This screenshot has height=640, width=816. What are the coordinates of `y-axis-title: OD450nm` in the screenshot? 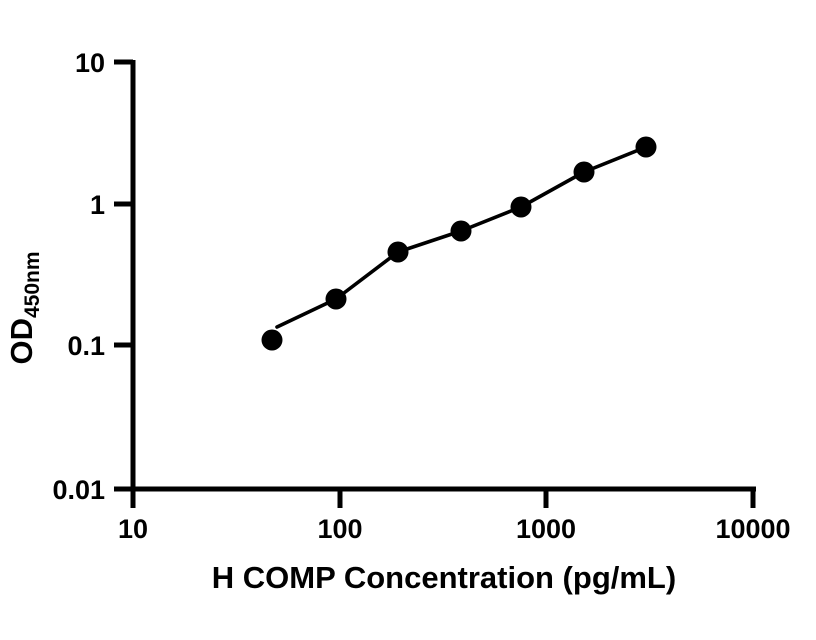 It's located at (24, 307).